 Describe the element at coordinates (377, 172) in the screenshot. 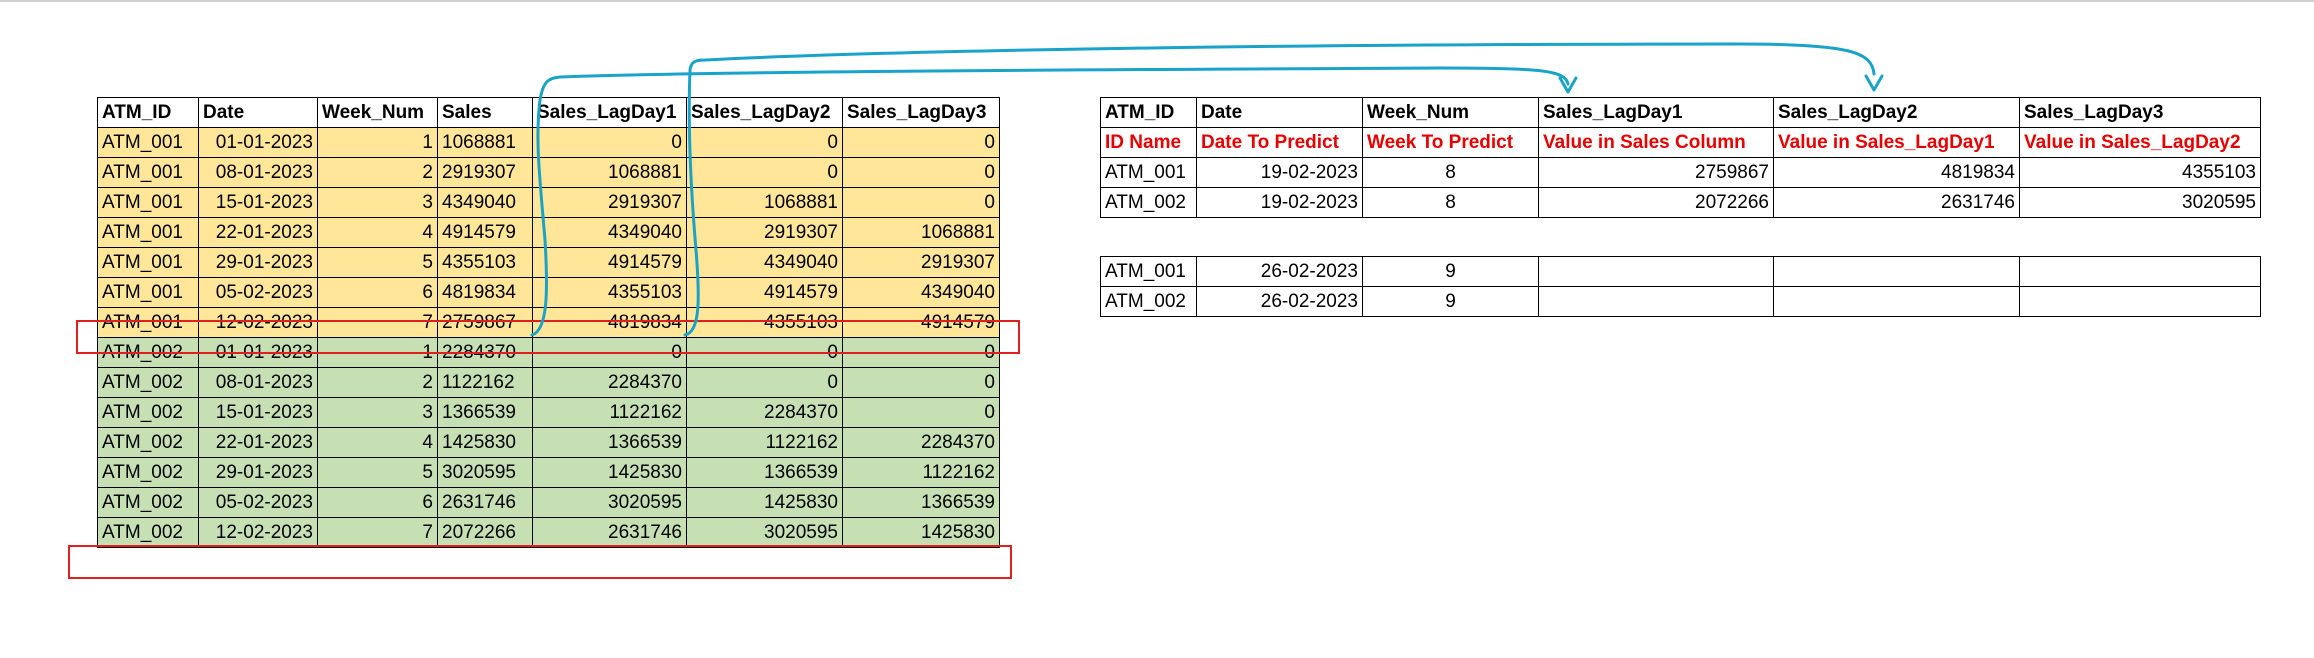

I see `table-cell: 2` at that location.